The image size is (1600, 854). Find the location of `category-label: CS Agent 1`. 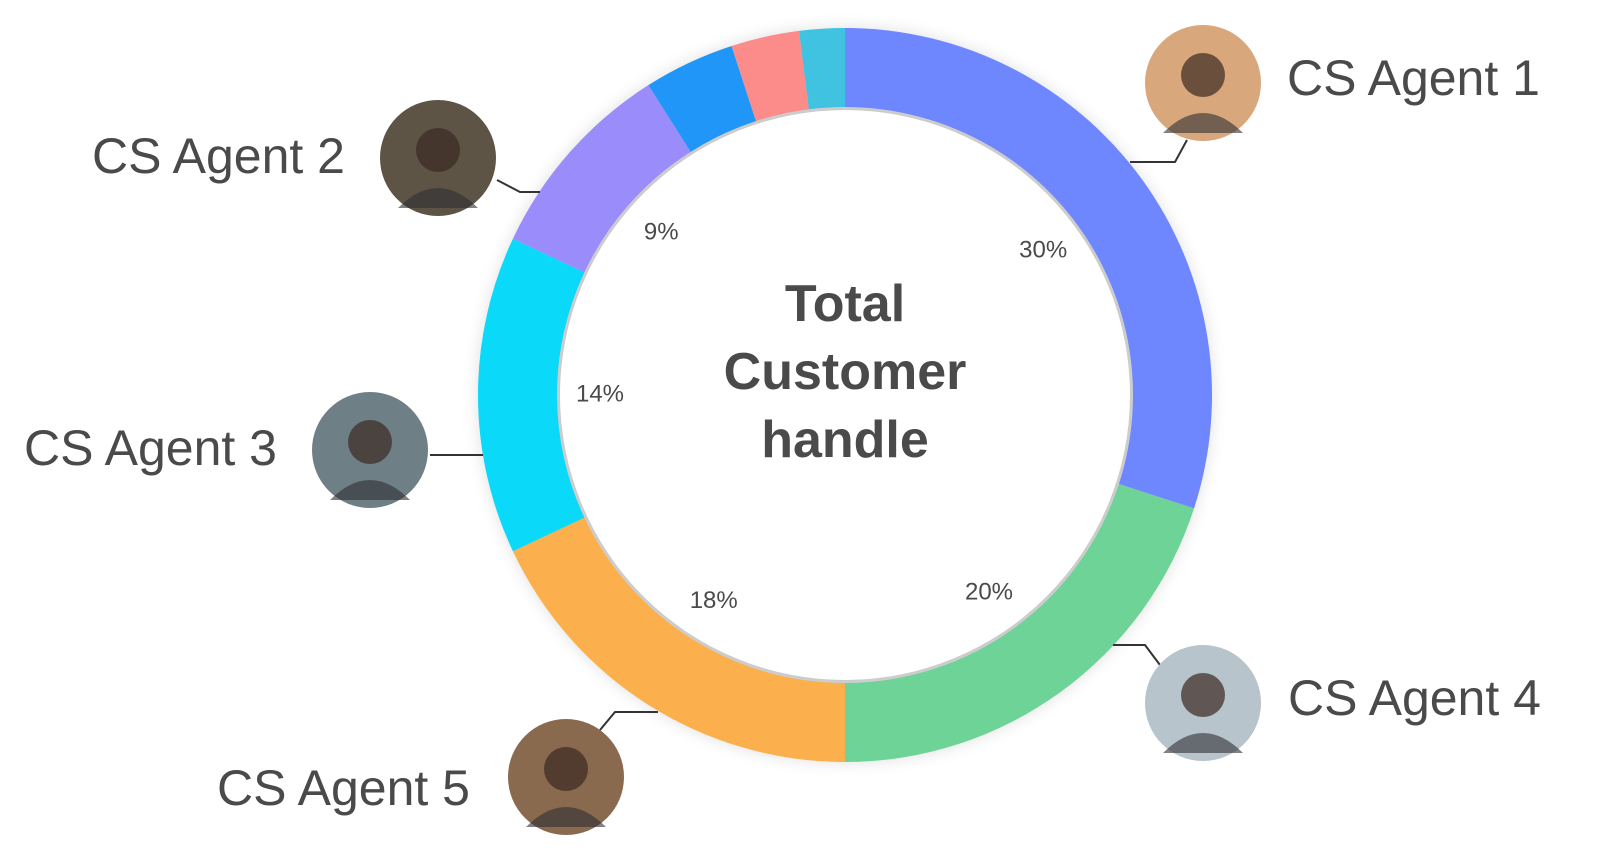

category-label: CS Agent 1 is located at coordinates (1413, 78).